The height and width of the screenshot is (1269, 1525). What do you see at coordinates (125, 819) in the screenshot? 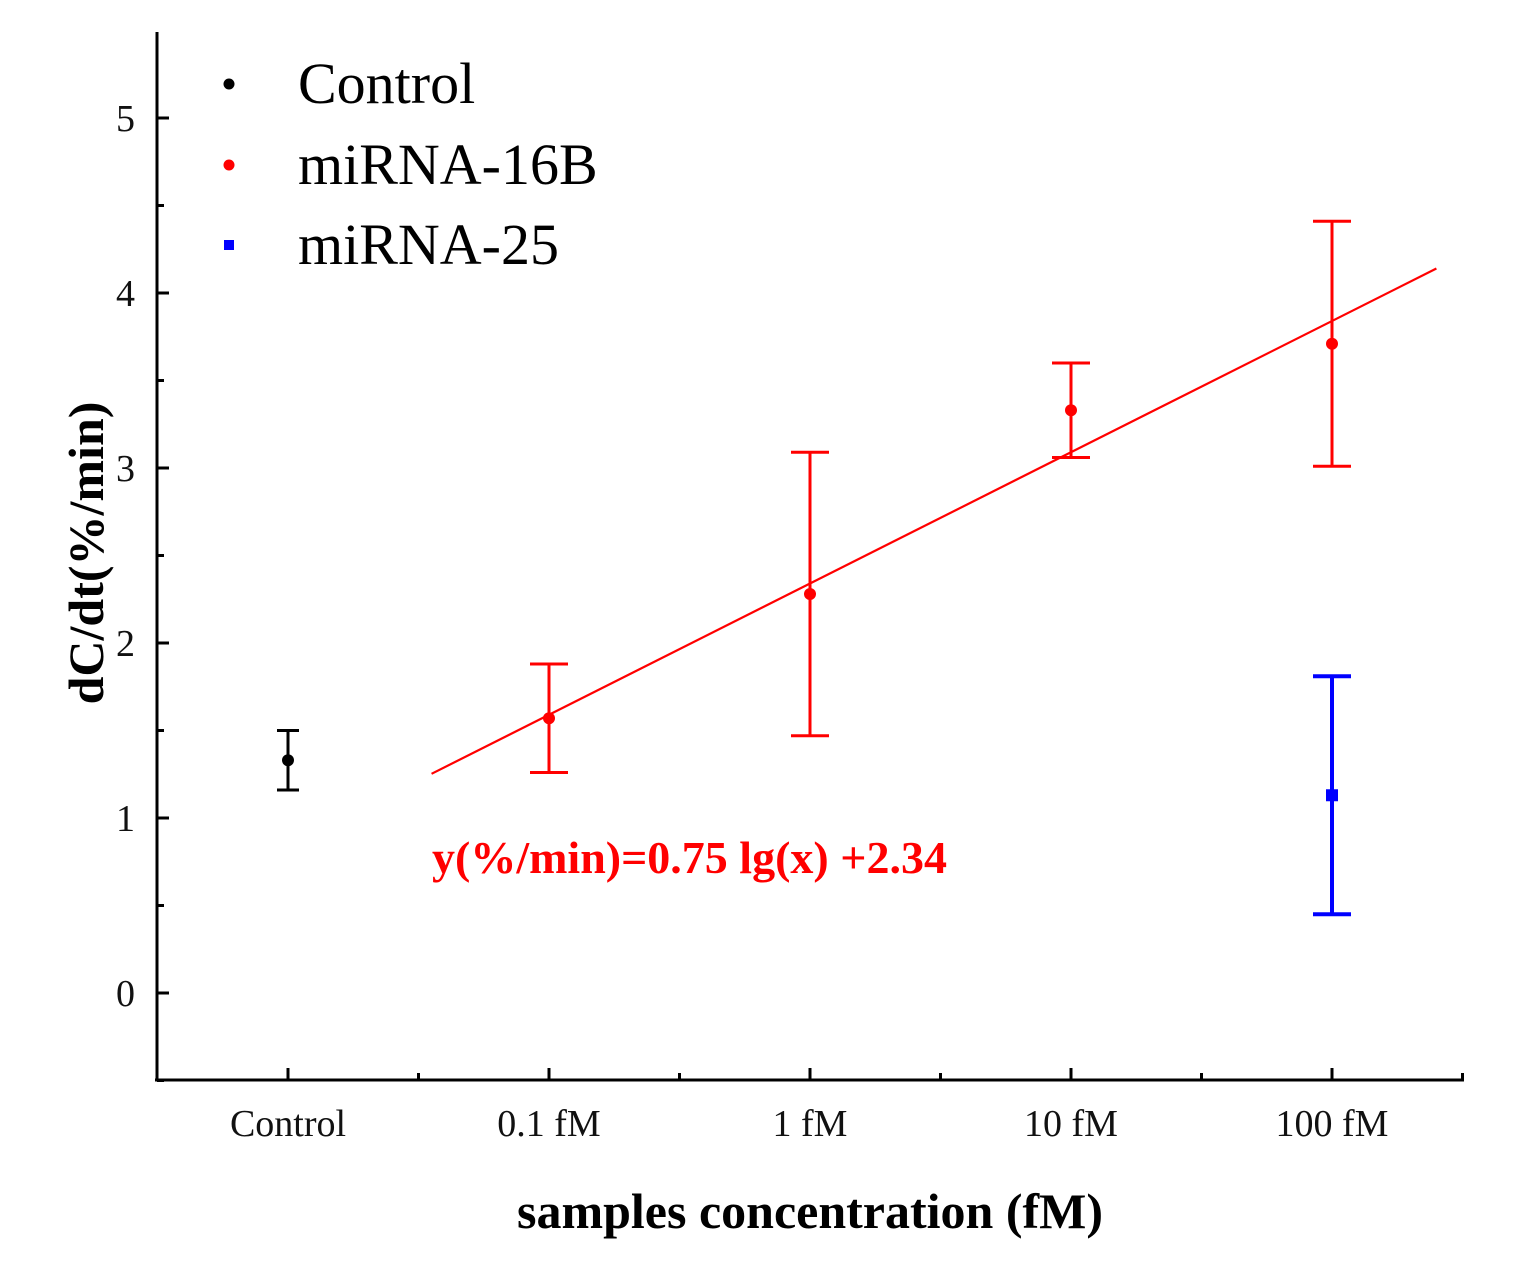
I see `y-tick-label: 1` at bounding box center [125, 819].